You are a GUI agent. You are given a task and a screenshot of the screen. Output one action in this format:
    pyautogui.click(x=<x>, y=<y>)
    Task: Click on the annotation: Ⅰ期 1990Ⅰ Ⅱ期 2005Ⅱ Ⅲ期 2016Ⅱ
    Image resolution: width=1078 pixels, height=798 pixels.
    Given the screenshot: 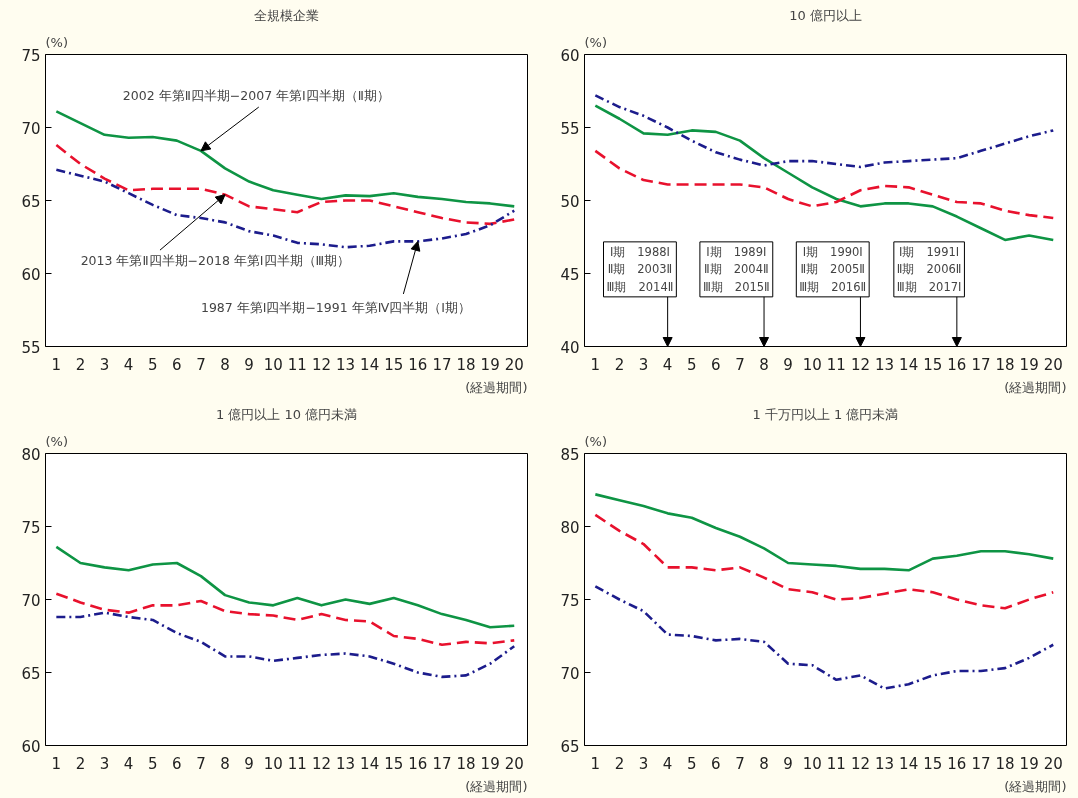 What is the action you would take?
    pyautogui.click(x=833, y=269)
    